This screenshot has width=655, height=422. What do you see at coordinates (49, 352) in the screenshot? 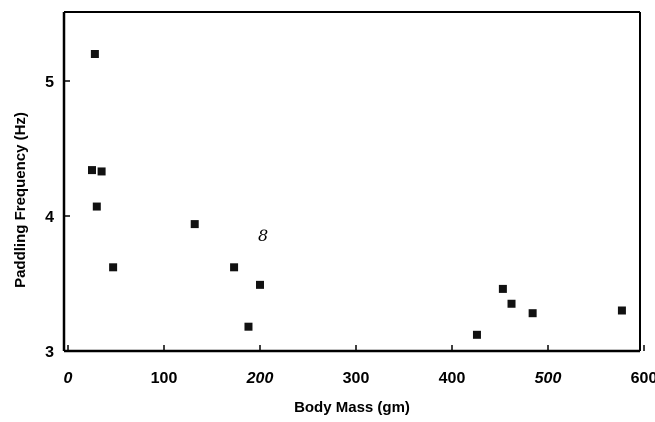
I see `y-tick-label: 3` at bounding box center [49, 352].